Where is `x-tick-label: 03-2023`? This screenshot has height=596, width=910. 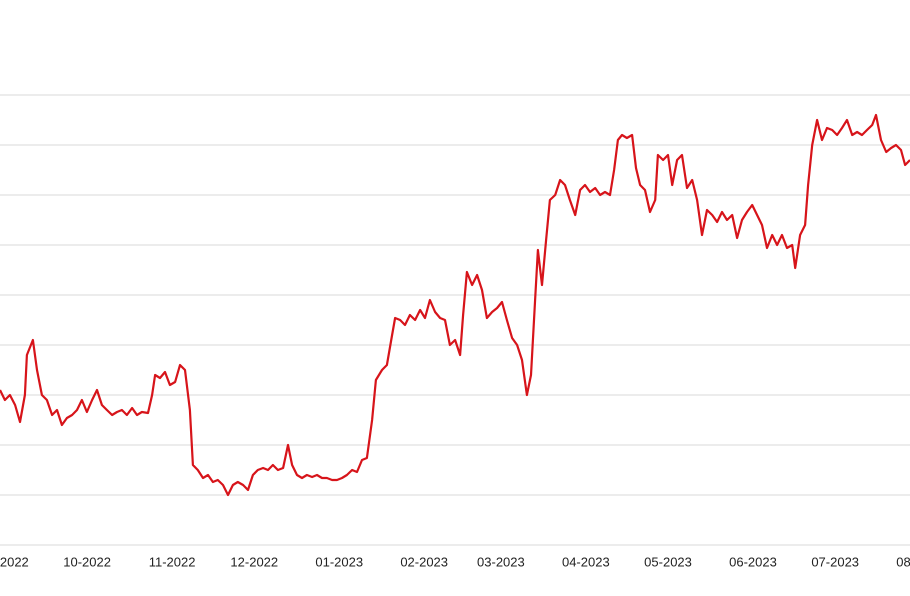 x-tick-label: 03-2023 is located at coordinates (501, 561).